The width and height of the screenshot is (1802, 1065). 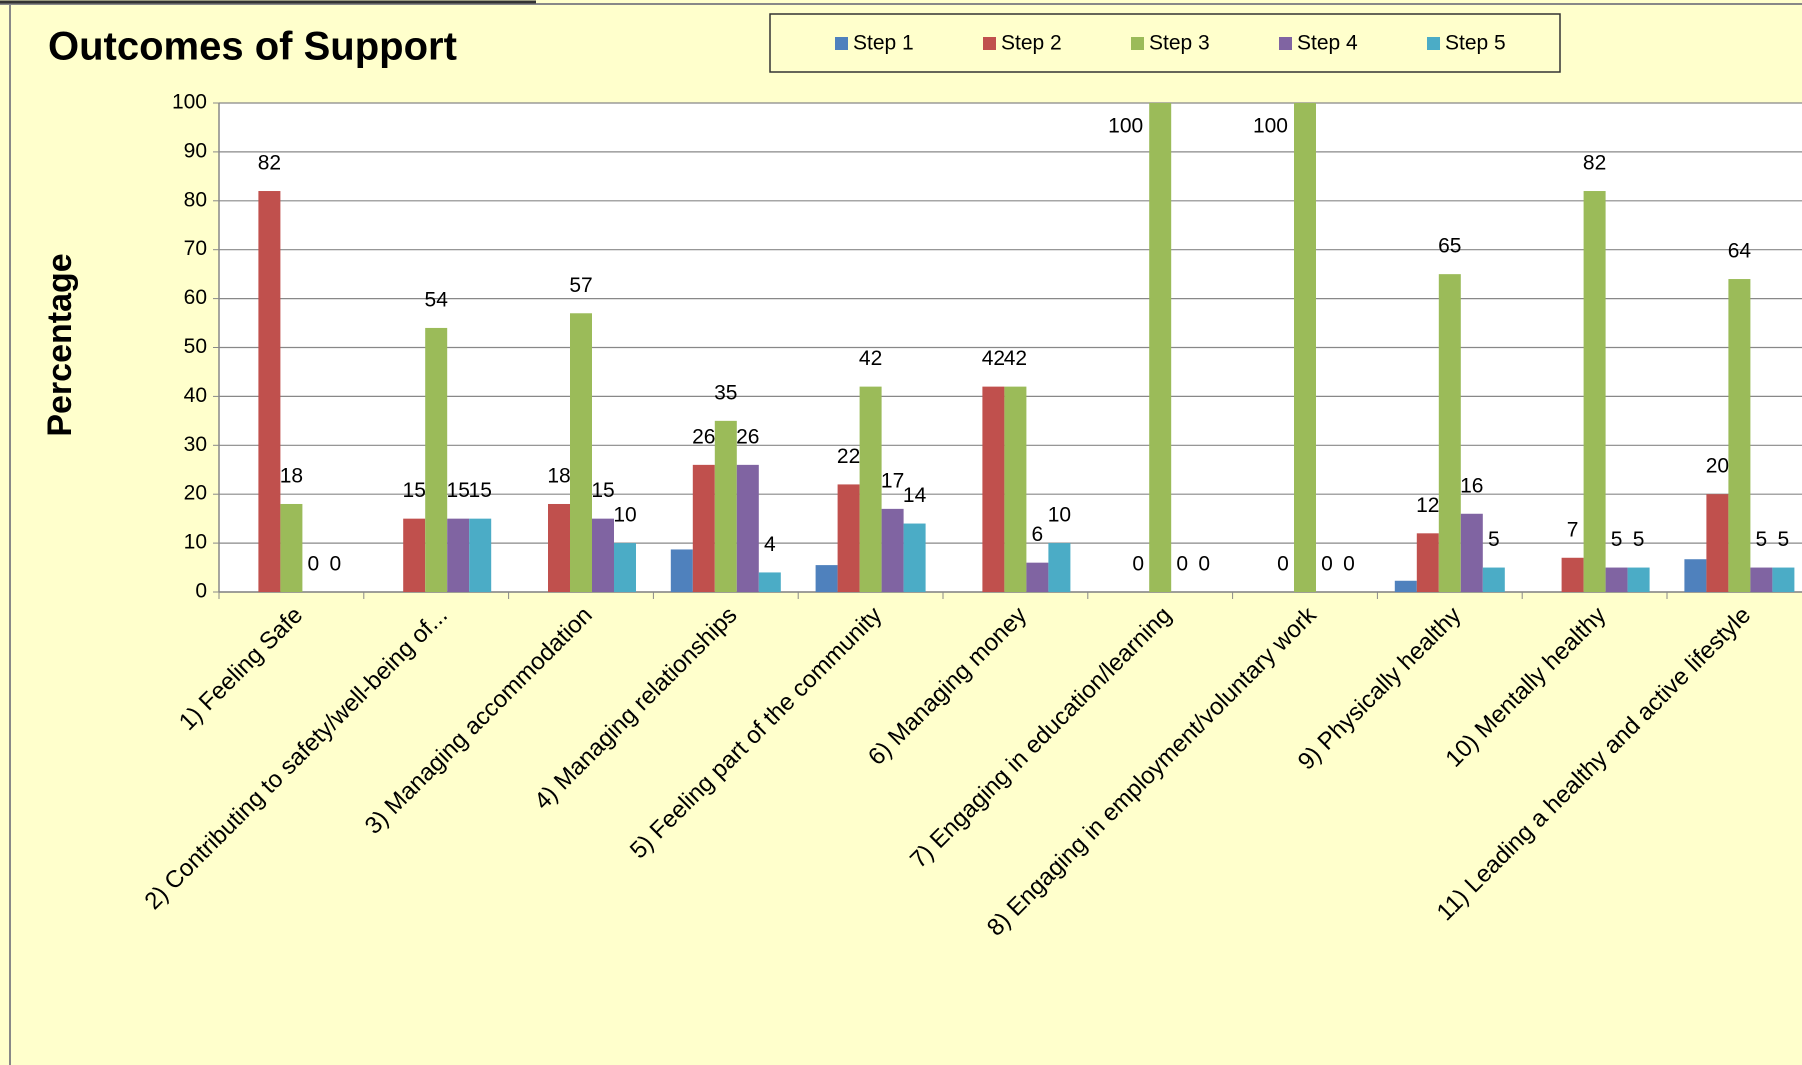 I want to click on legend-label: Step 3, so click(x=1179, y=43).